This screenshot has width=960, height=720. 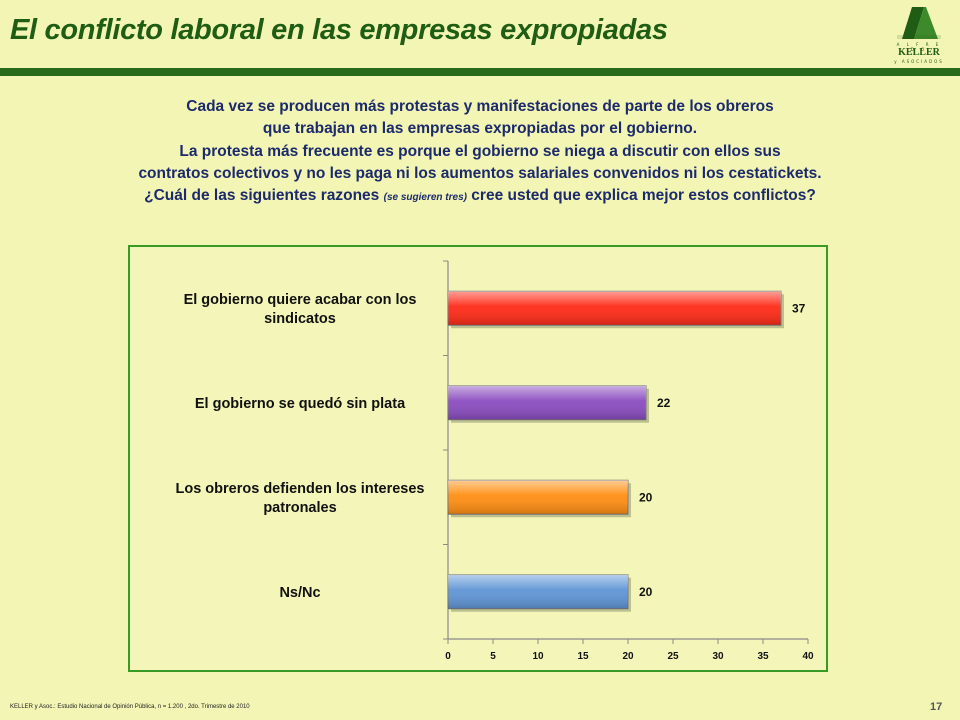 What do you see at coordinates (919, 23) in the screenshot?
I see `logo-mark-icon` at bounding box center [919, 23].